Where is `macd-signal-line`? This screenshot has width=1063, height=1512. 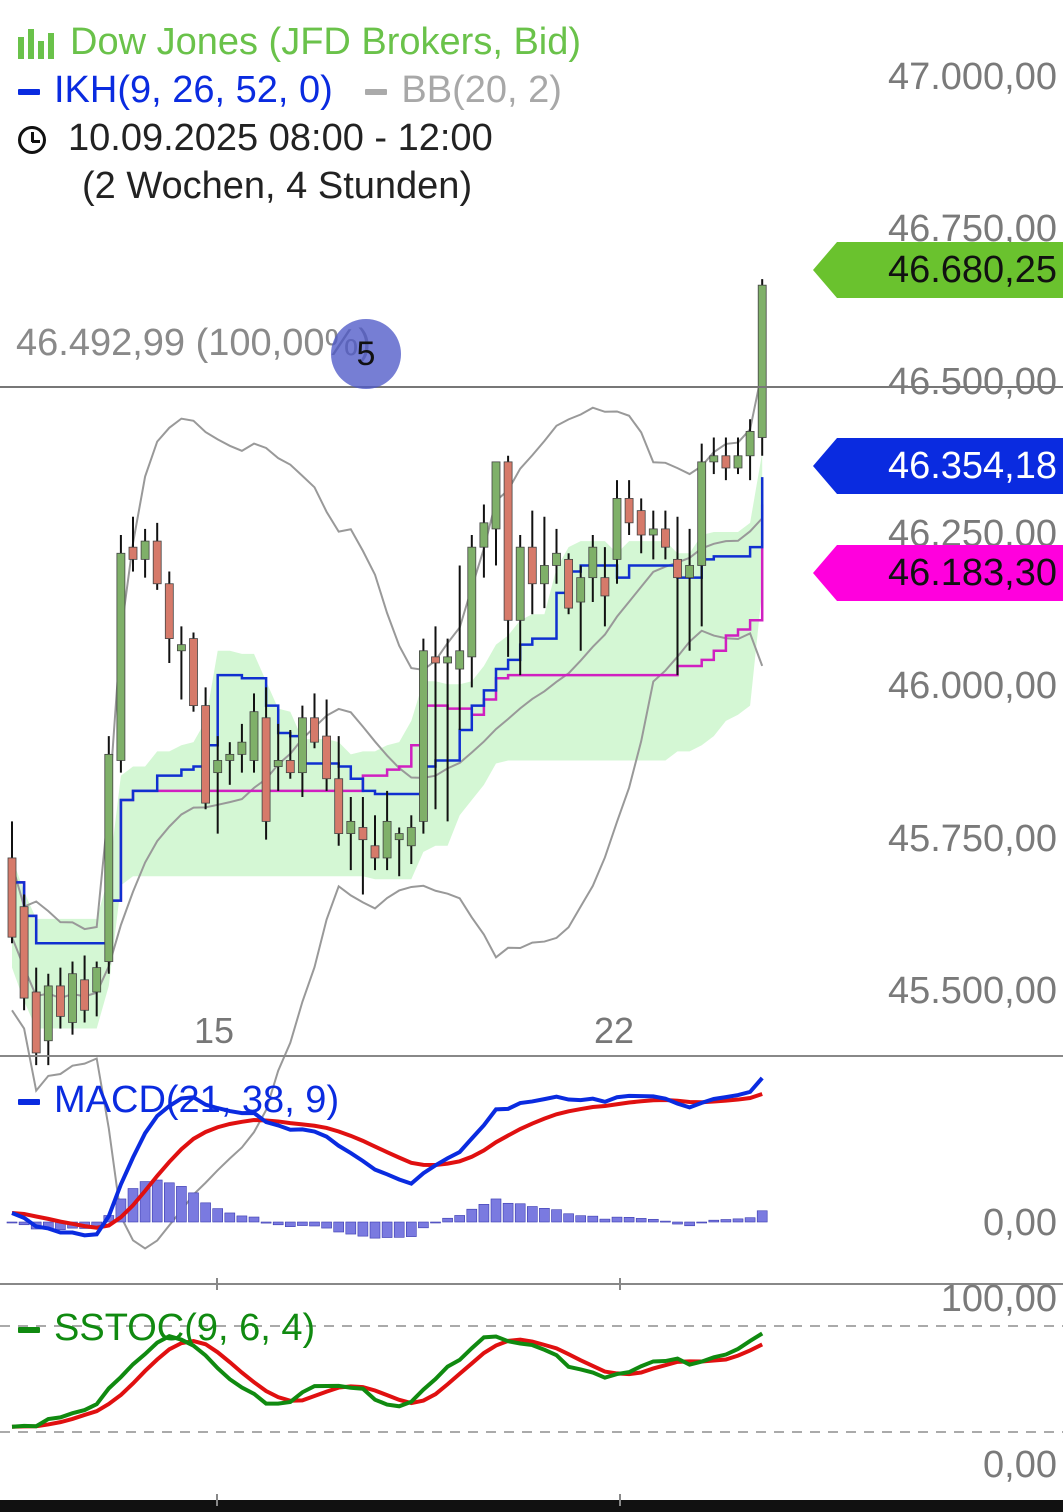 macd-signal-line is located at coordinates (387, 1161).